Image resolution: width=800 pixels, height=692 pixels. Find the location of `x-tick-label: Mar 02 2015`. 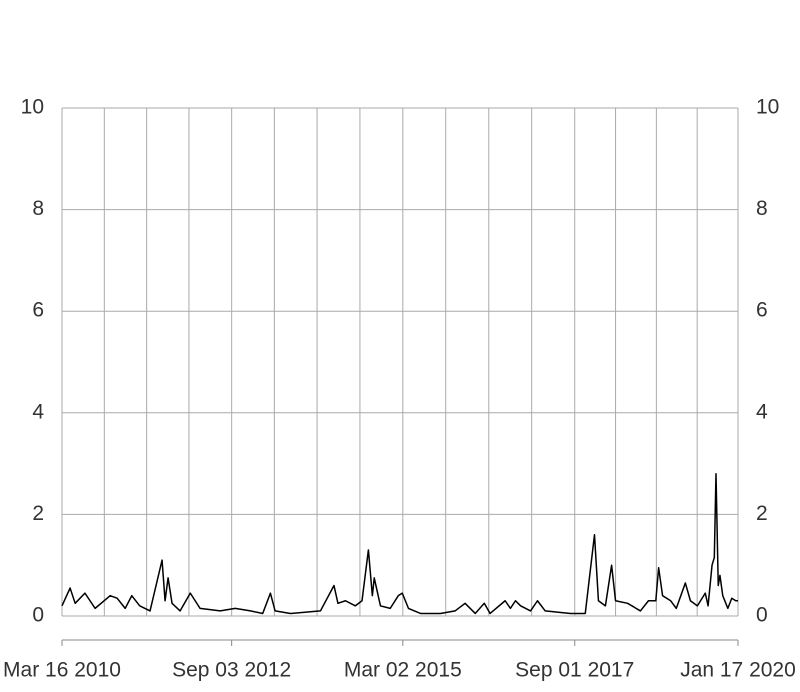

x-tick-label: Mar 02 2015 is located at coordinates (403, 670).